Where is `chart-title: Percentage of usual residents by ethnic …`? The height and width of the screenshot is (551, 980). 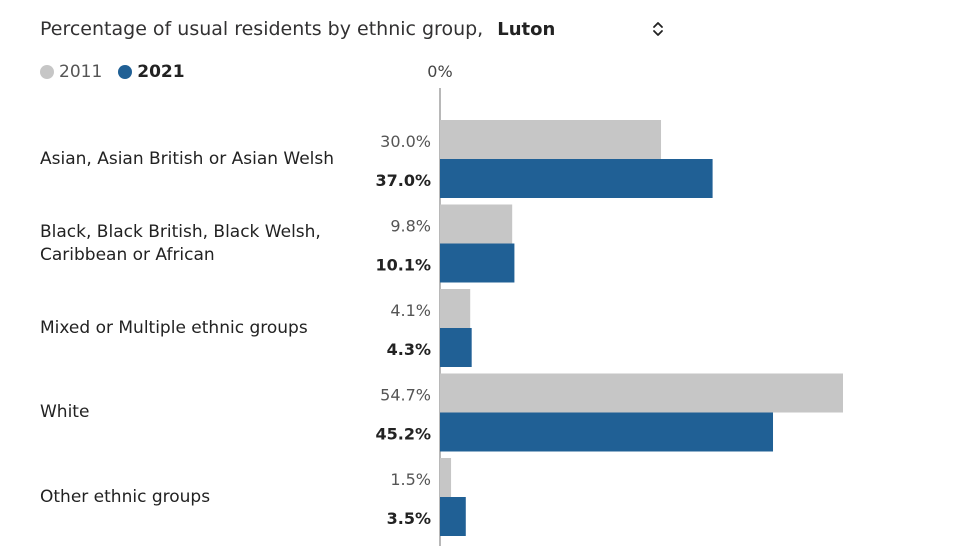 chart-title: Percentage of usual residents by ethnic … is located at coordinates (262, 29).